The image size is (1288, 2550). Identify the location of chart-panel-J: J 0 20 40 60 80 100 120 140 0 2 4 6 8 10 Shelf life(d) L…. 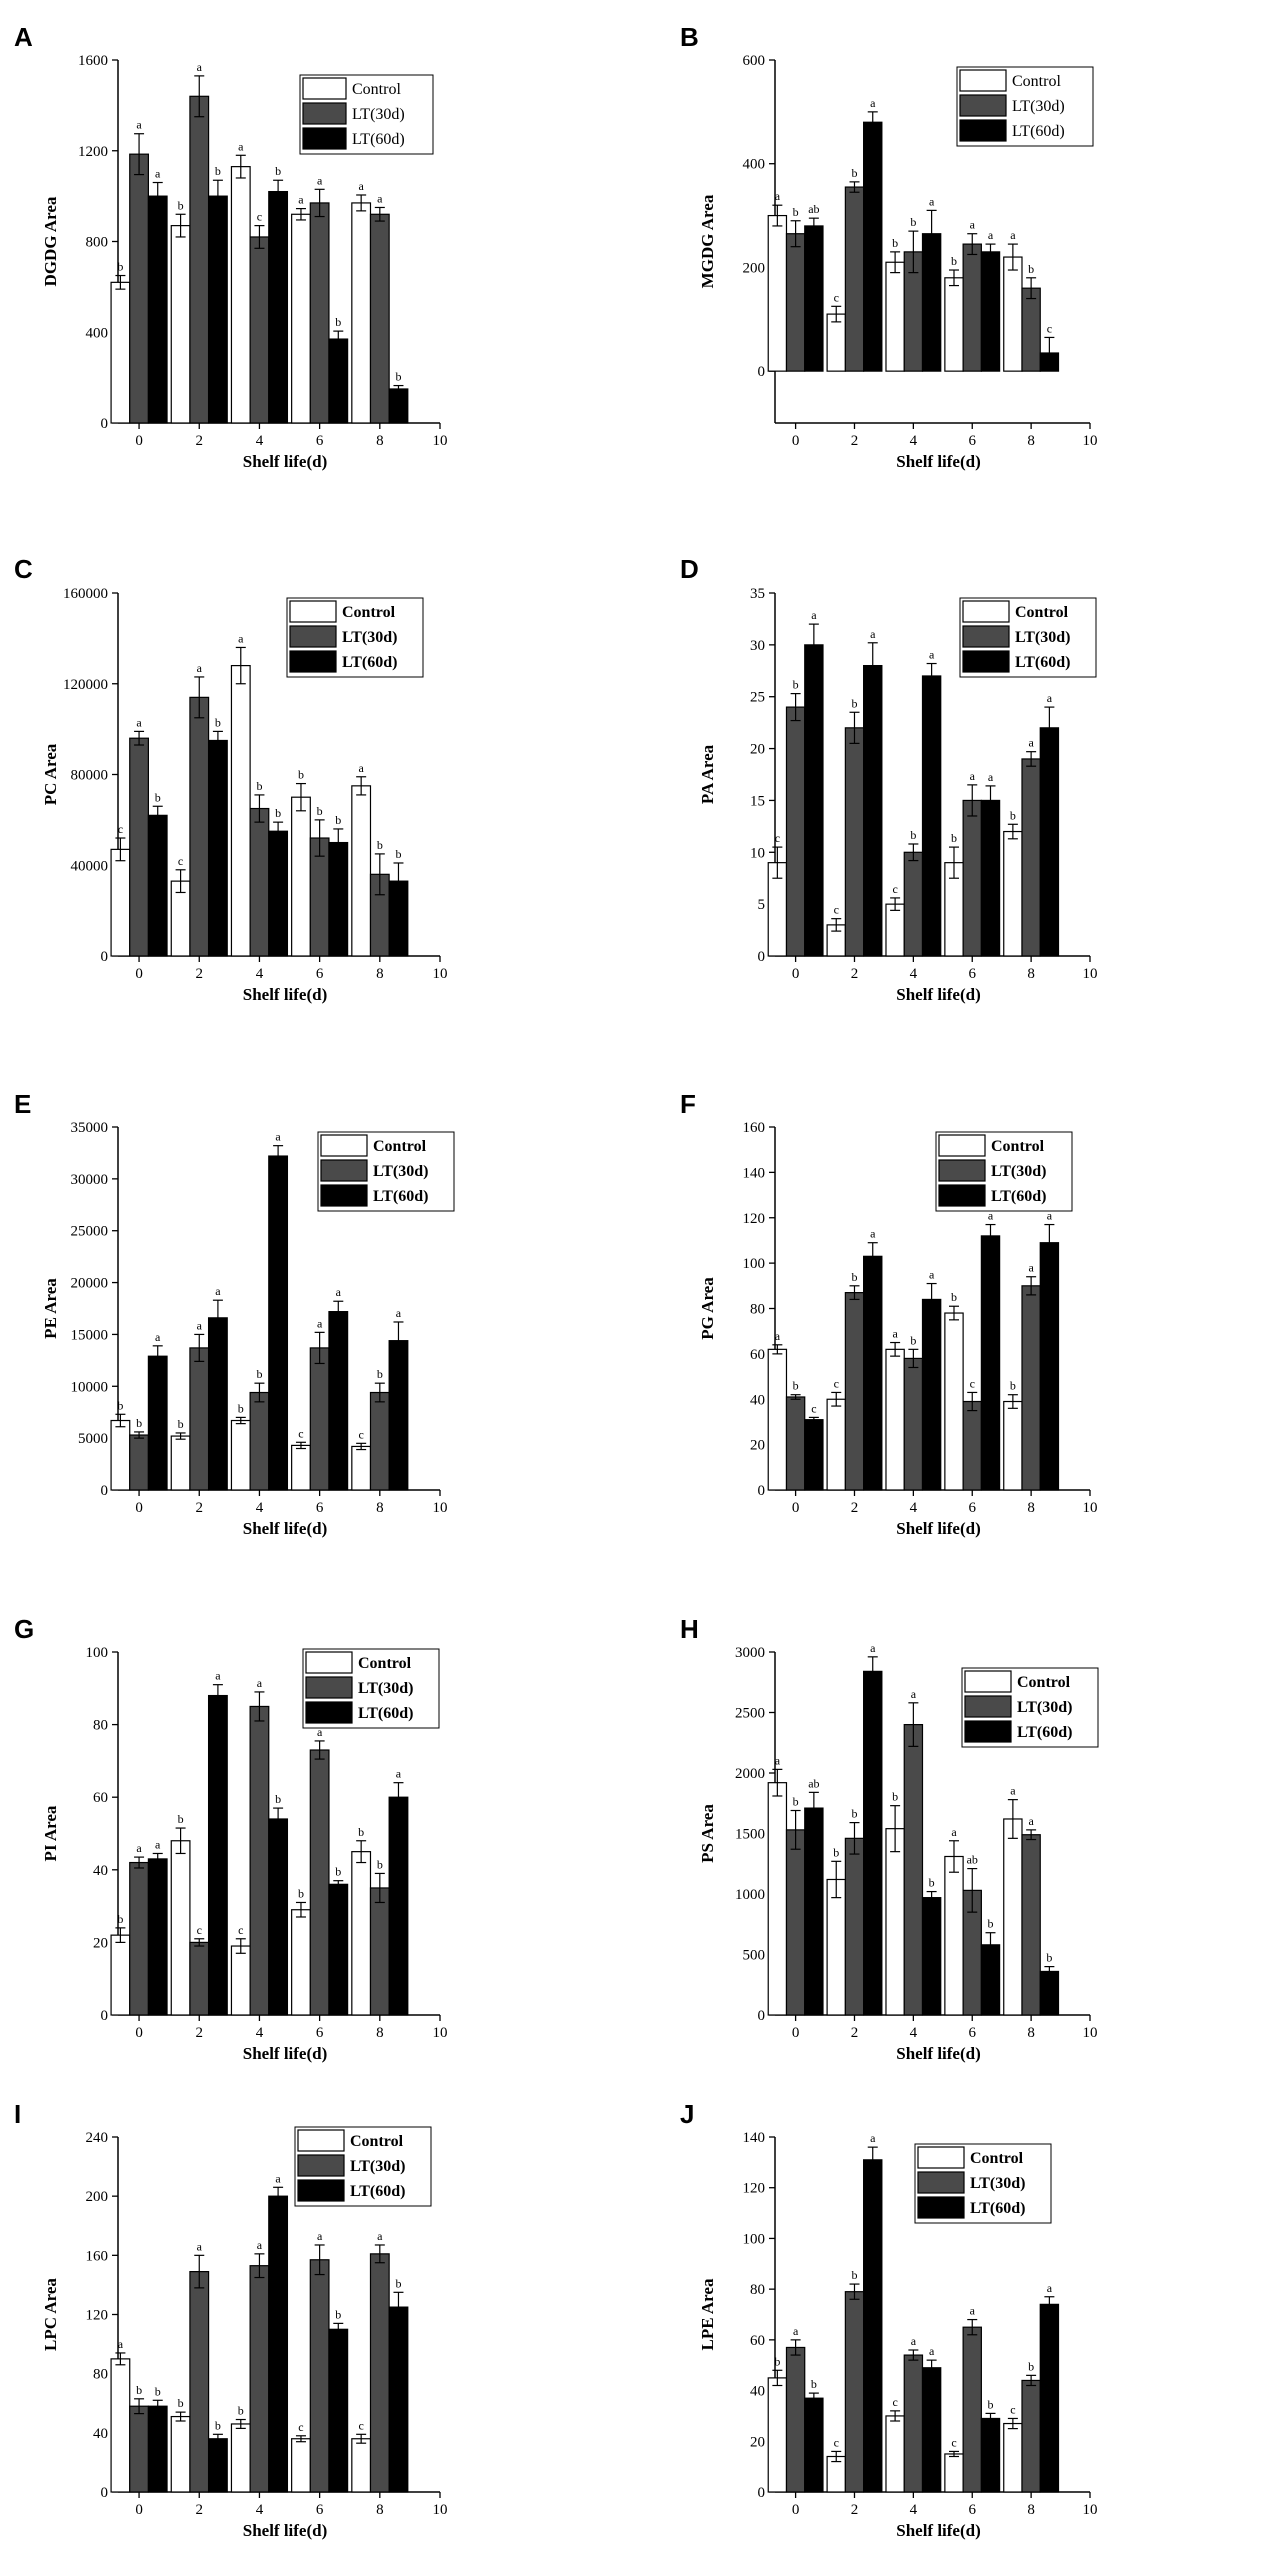
(889, 2319).